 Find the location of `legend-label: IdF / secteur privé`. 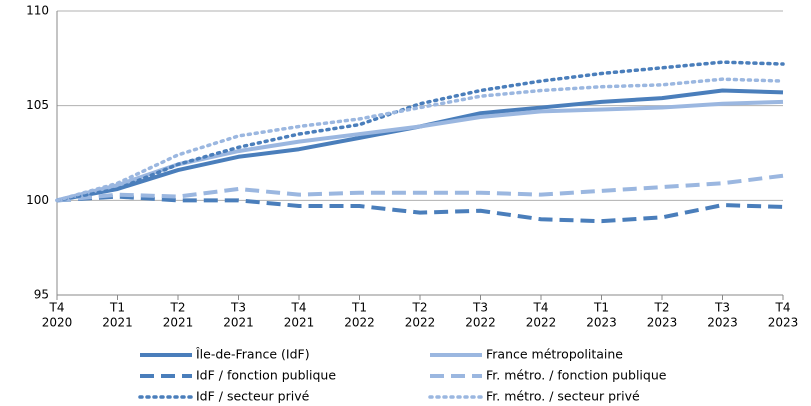

legend-label: IdF / secteur privé is located at coordinates (253, 396).